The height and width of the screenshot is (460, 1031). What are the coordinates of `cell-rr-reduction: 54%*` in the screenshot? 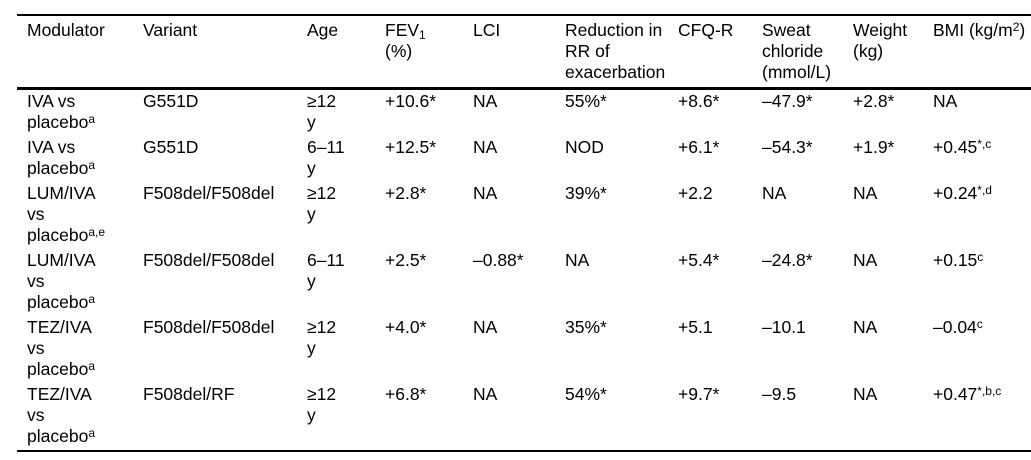 It's located at (611, 417).